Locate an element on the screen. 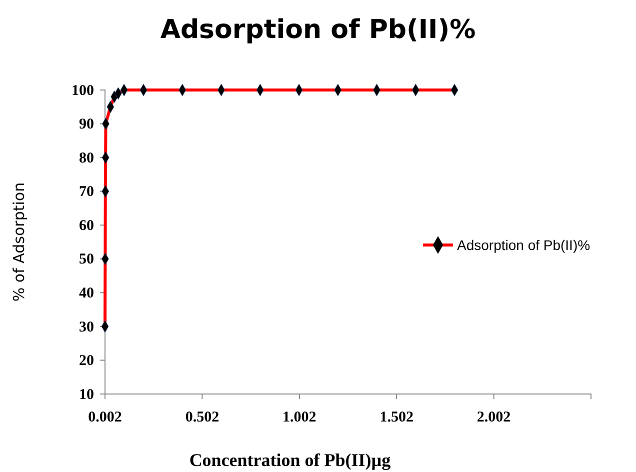 Image resolution: width=636 pixels, height=472 pixels. y-tick-label: 30 is located at coordinates (86, 327).